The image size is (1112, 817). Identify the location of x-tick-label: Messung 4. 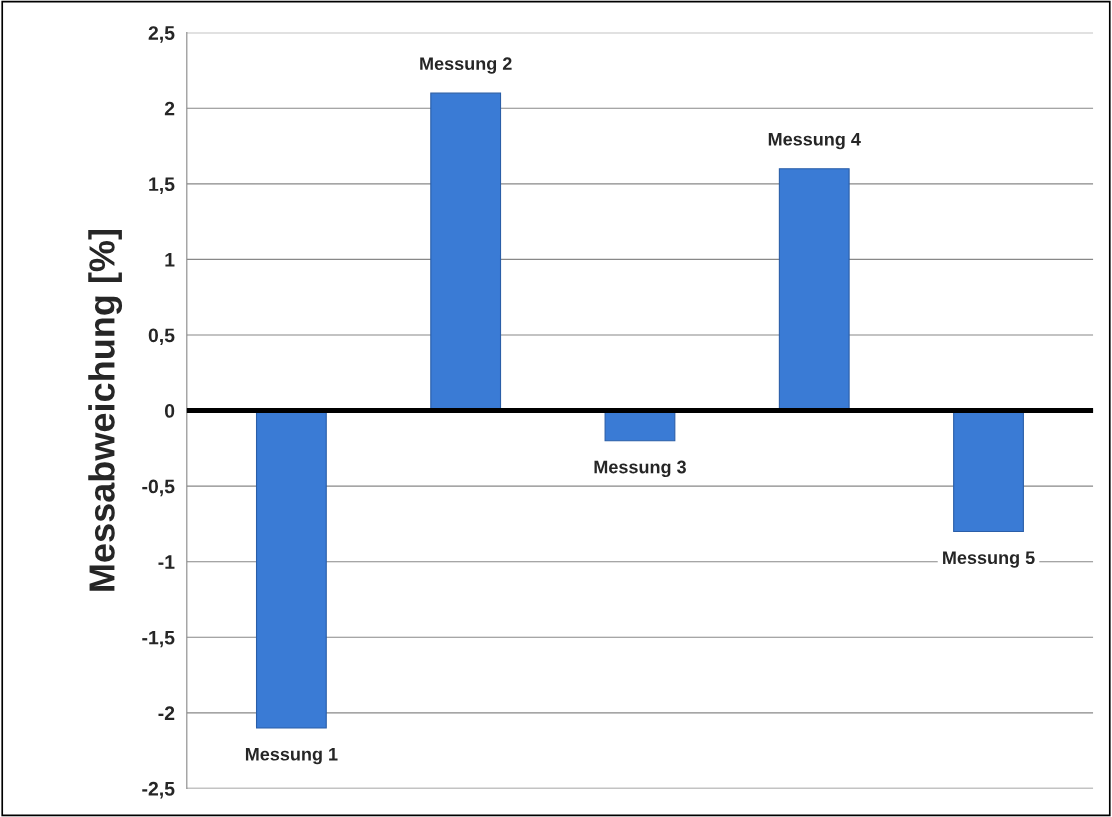
(814, 141).